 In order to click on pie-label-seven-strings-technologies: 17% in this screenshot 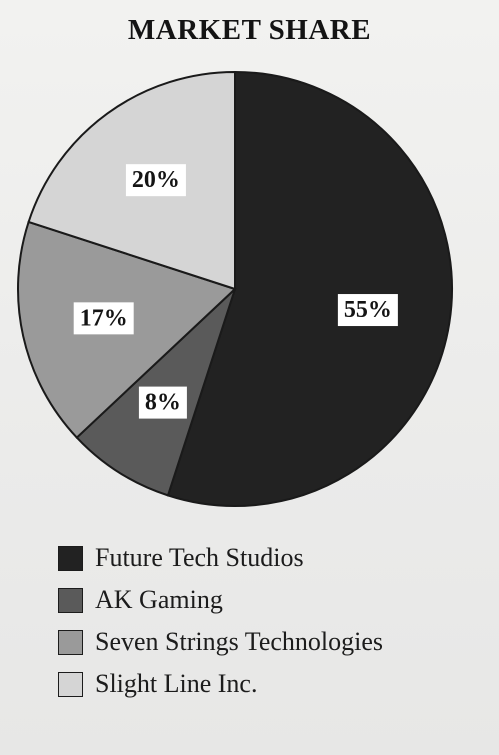, I will do `click(103, 318)`.